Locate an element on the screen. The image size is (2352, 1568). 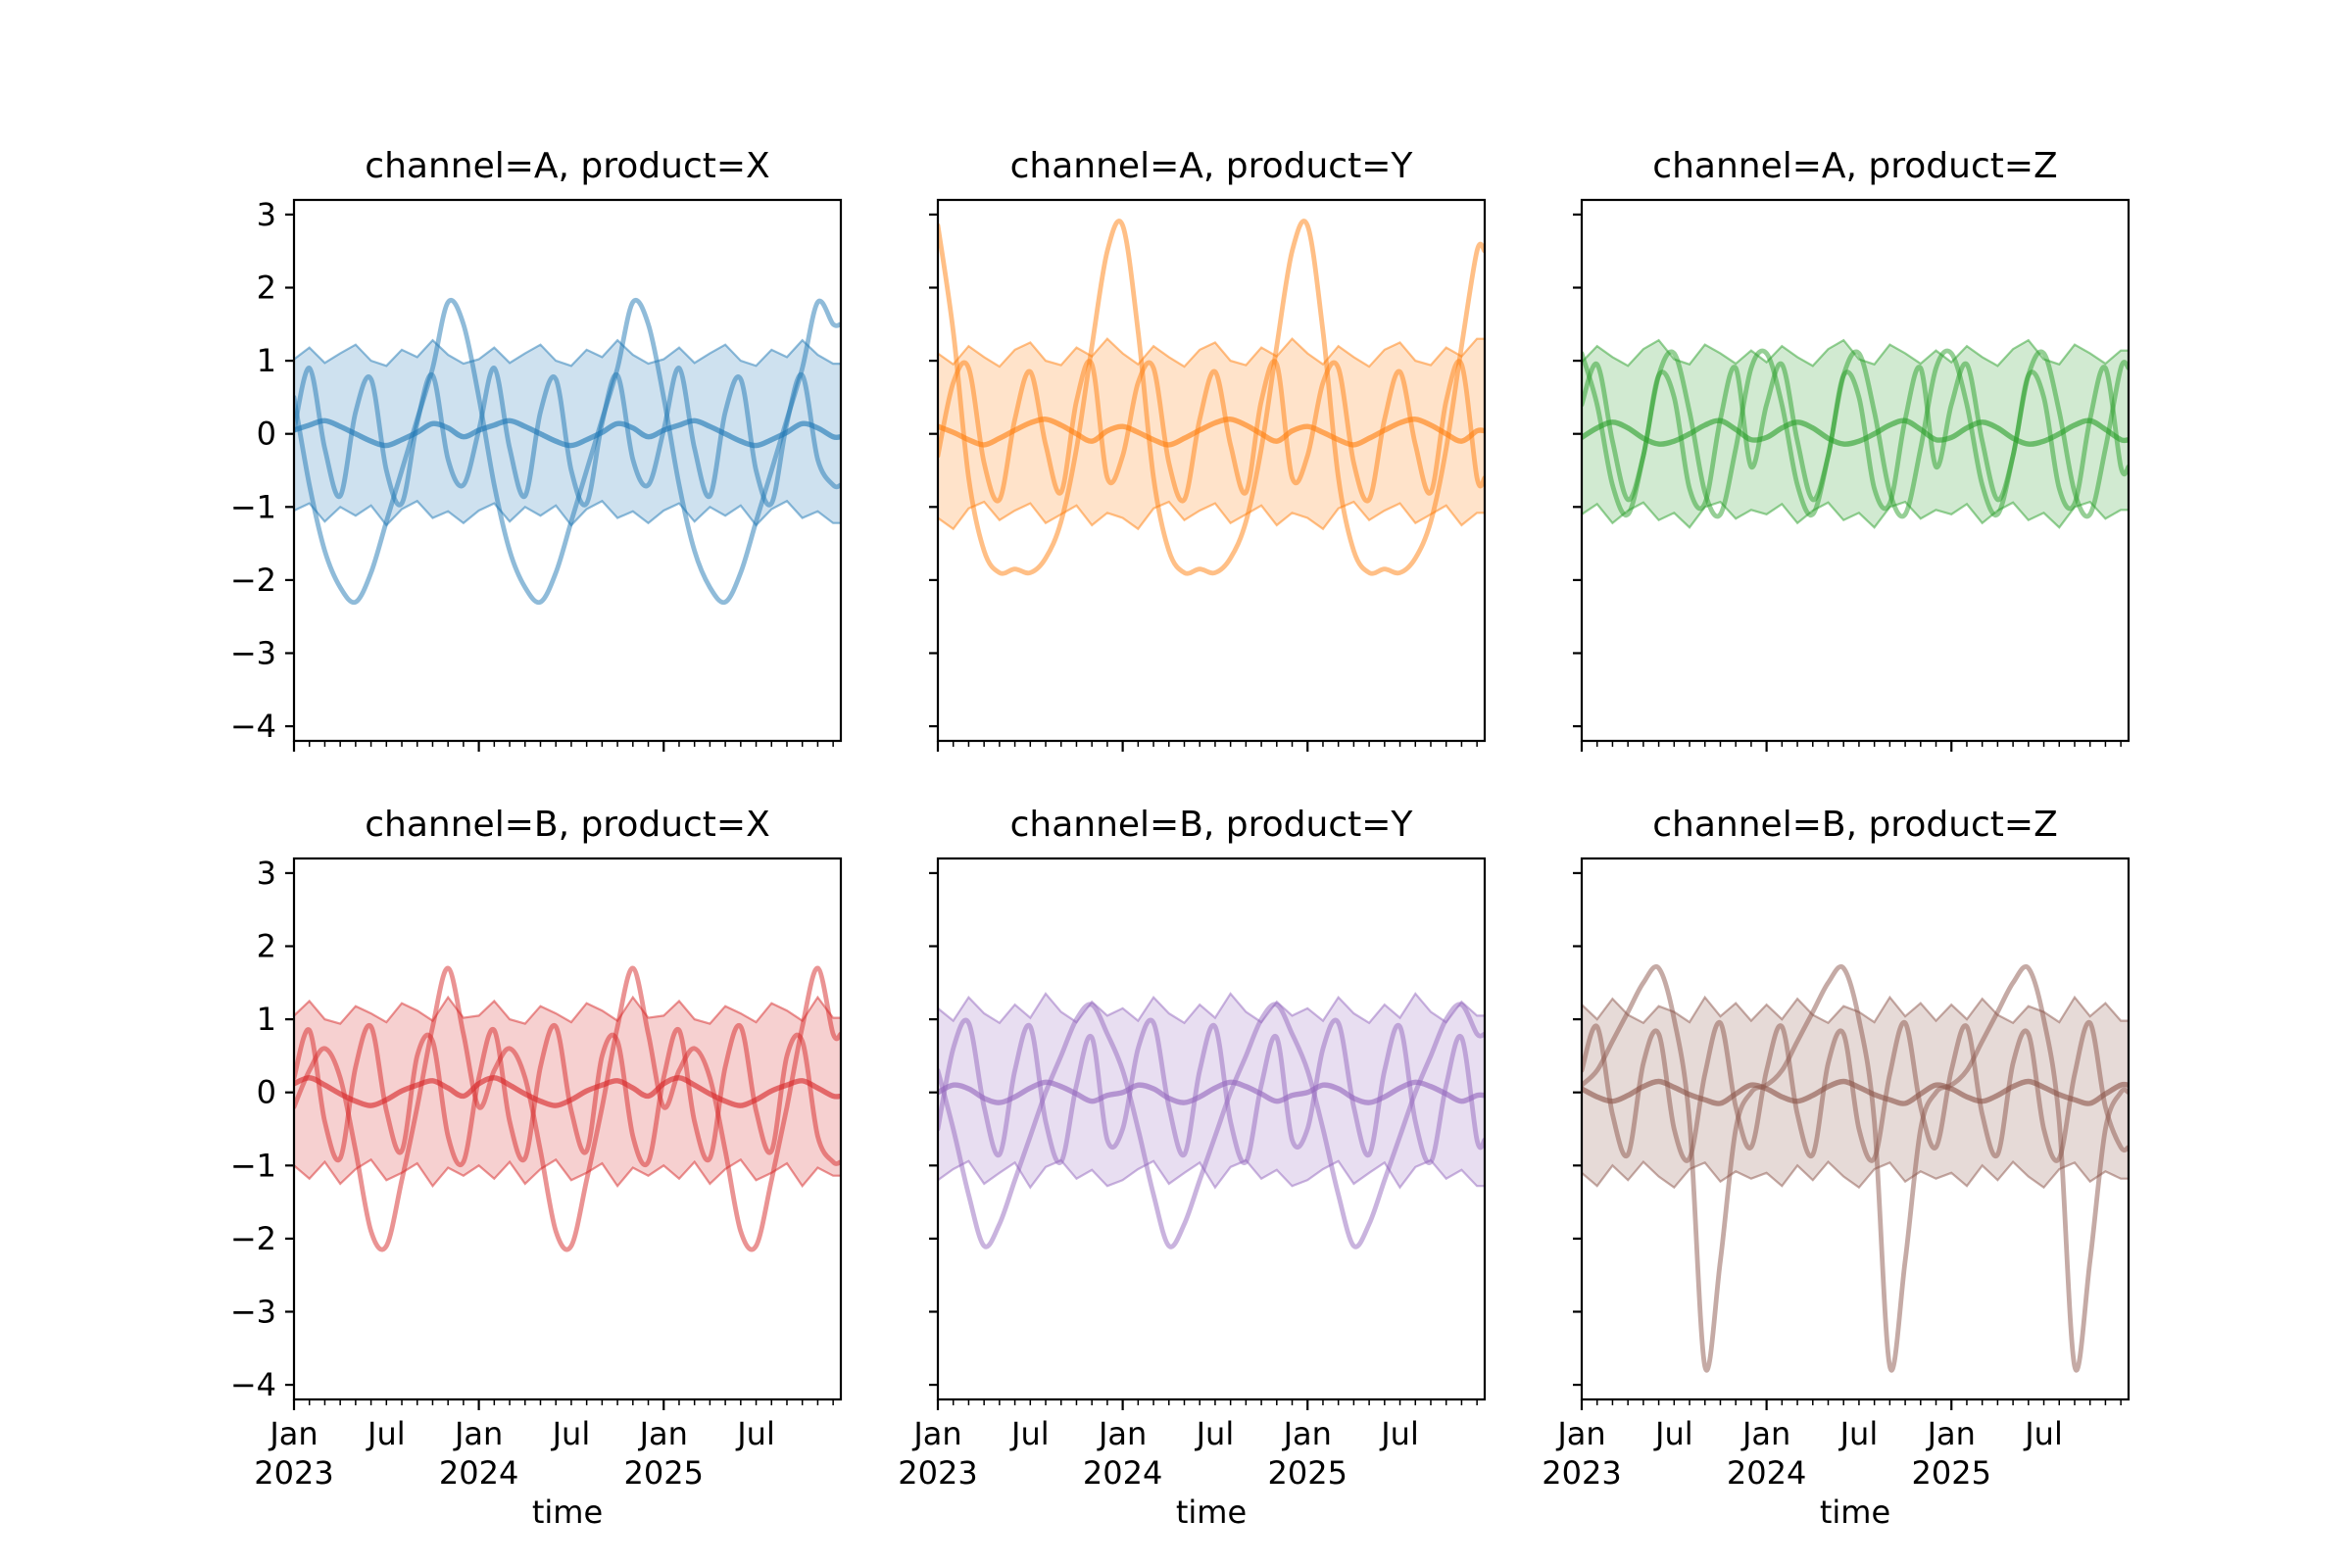
plot-area-channel-A-product-Z is located at coordinates (1852, 475).